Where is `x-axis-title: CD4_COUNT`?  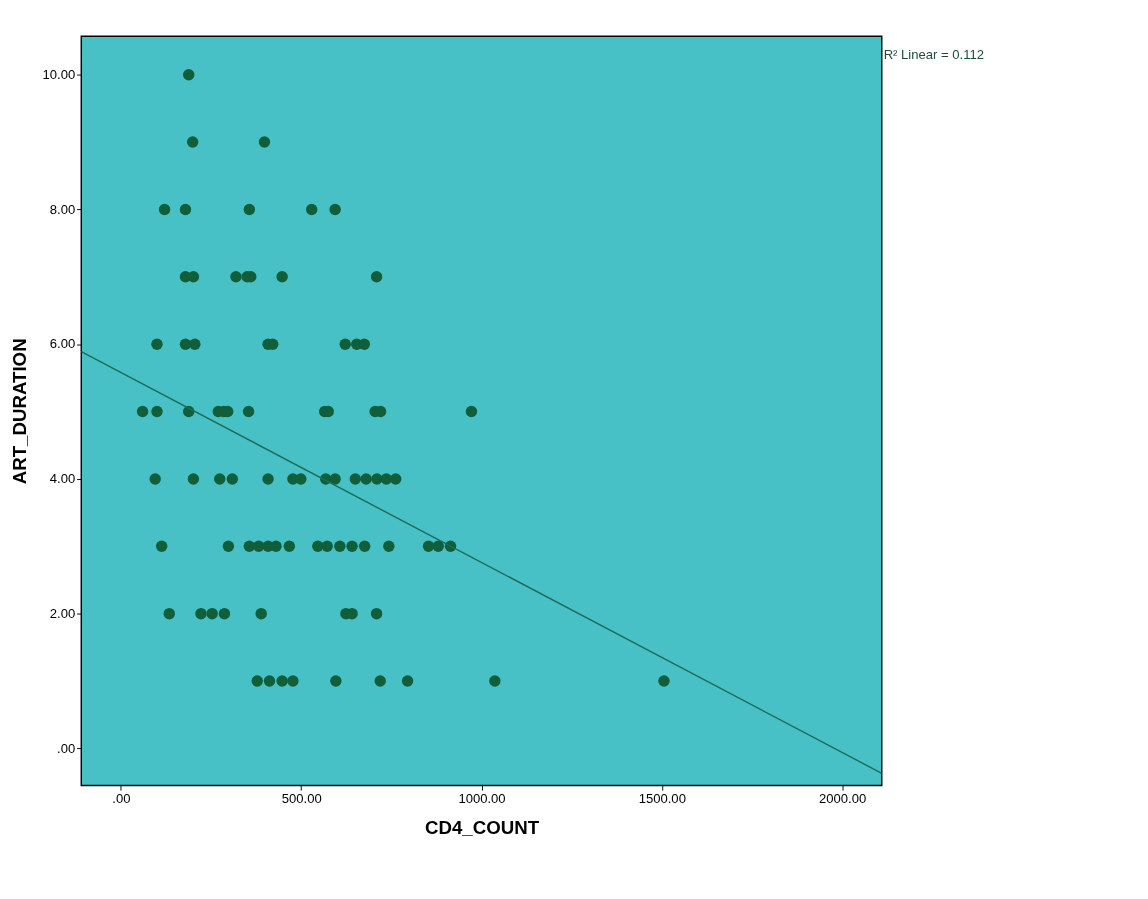 x-axis-title: CD4_COUNT is located at coordinates (482, 827).